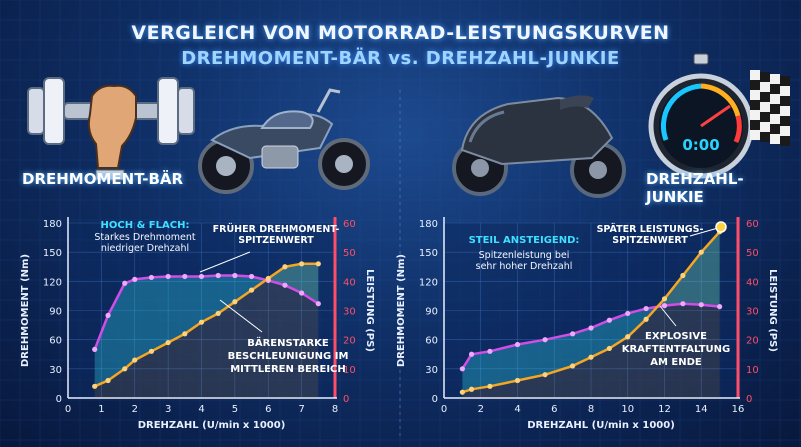  Describe the element at coordinates (752, 312) in the screenshot. I see `y-right-tick-label: 30` at that location.